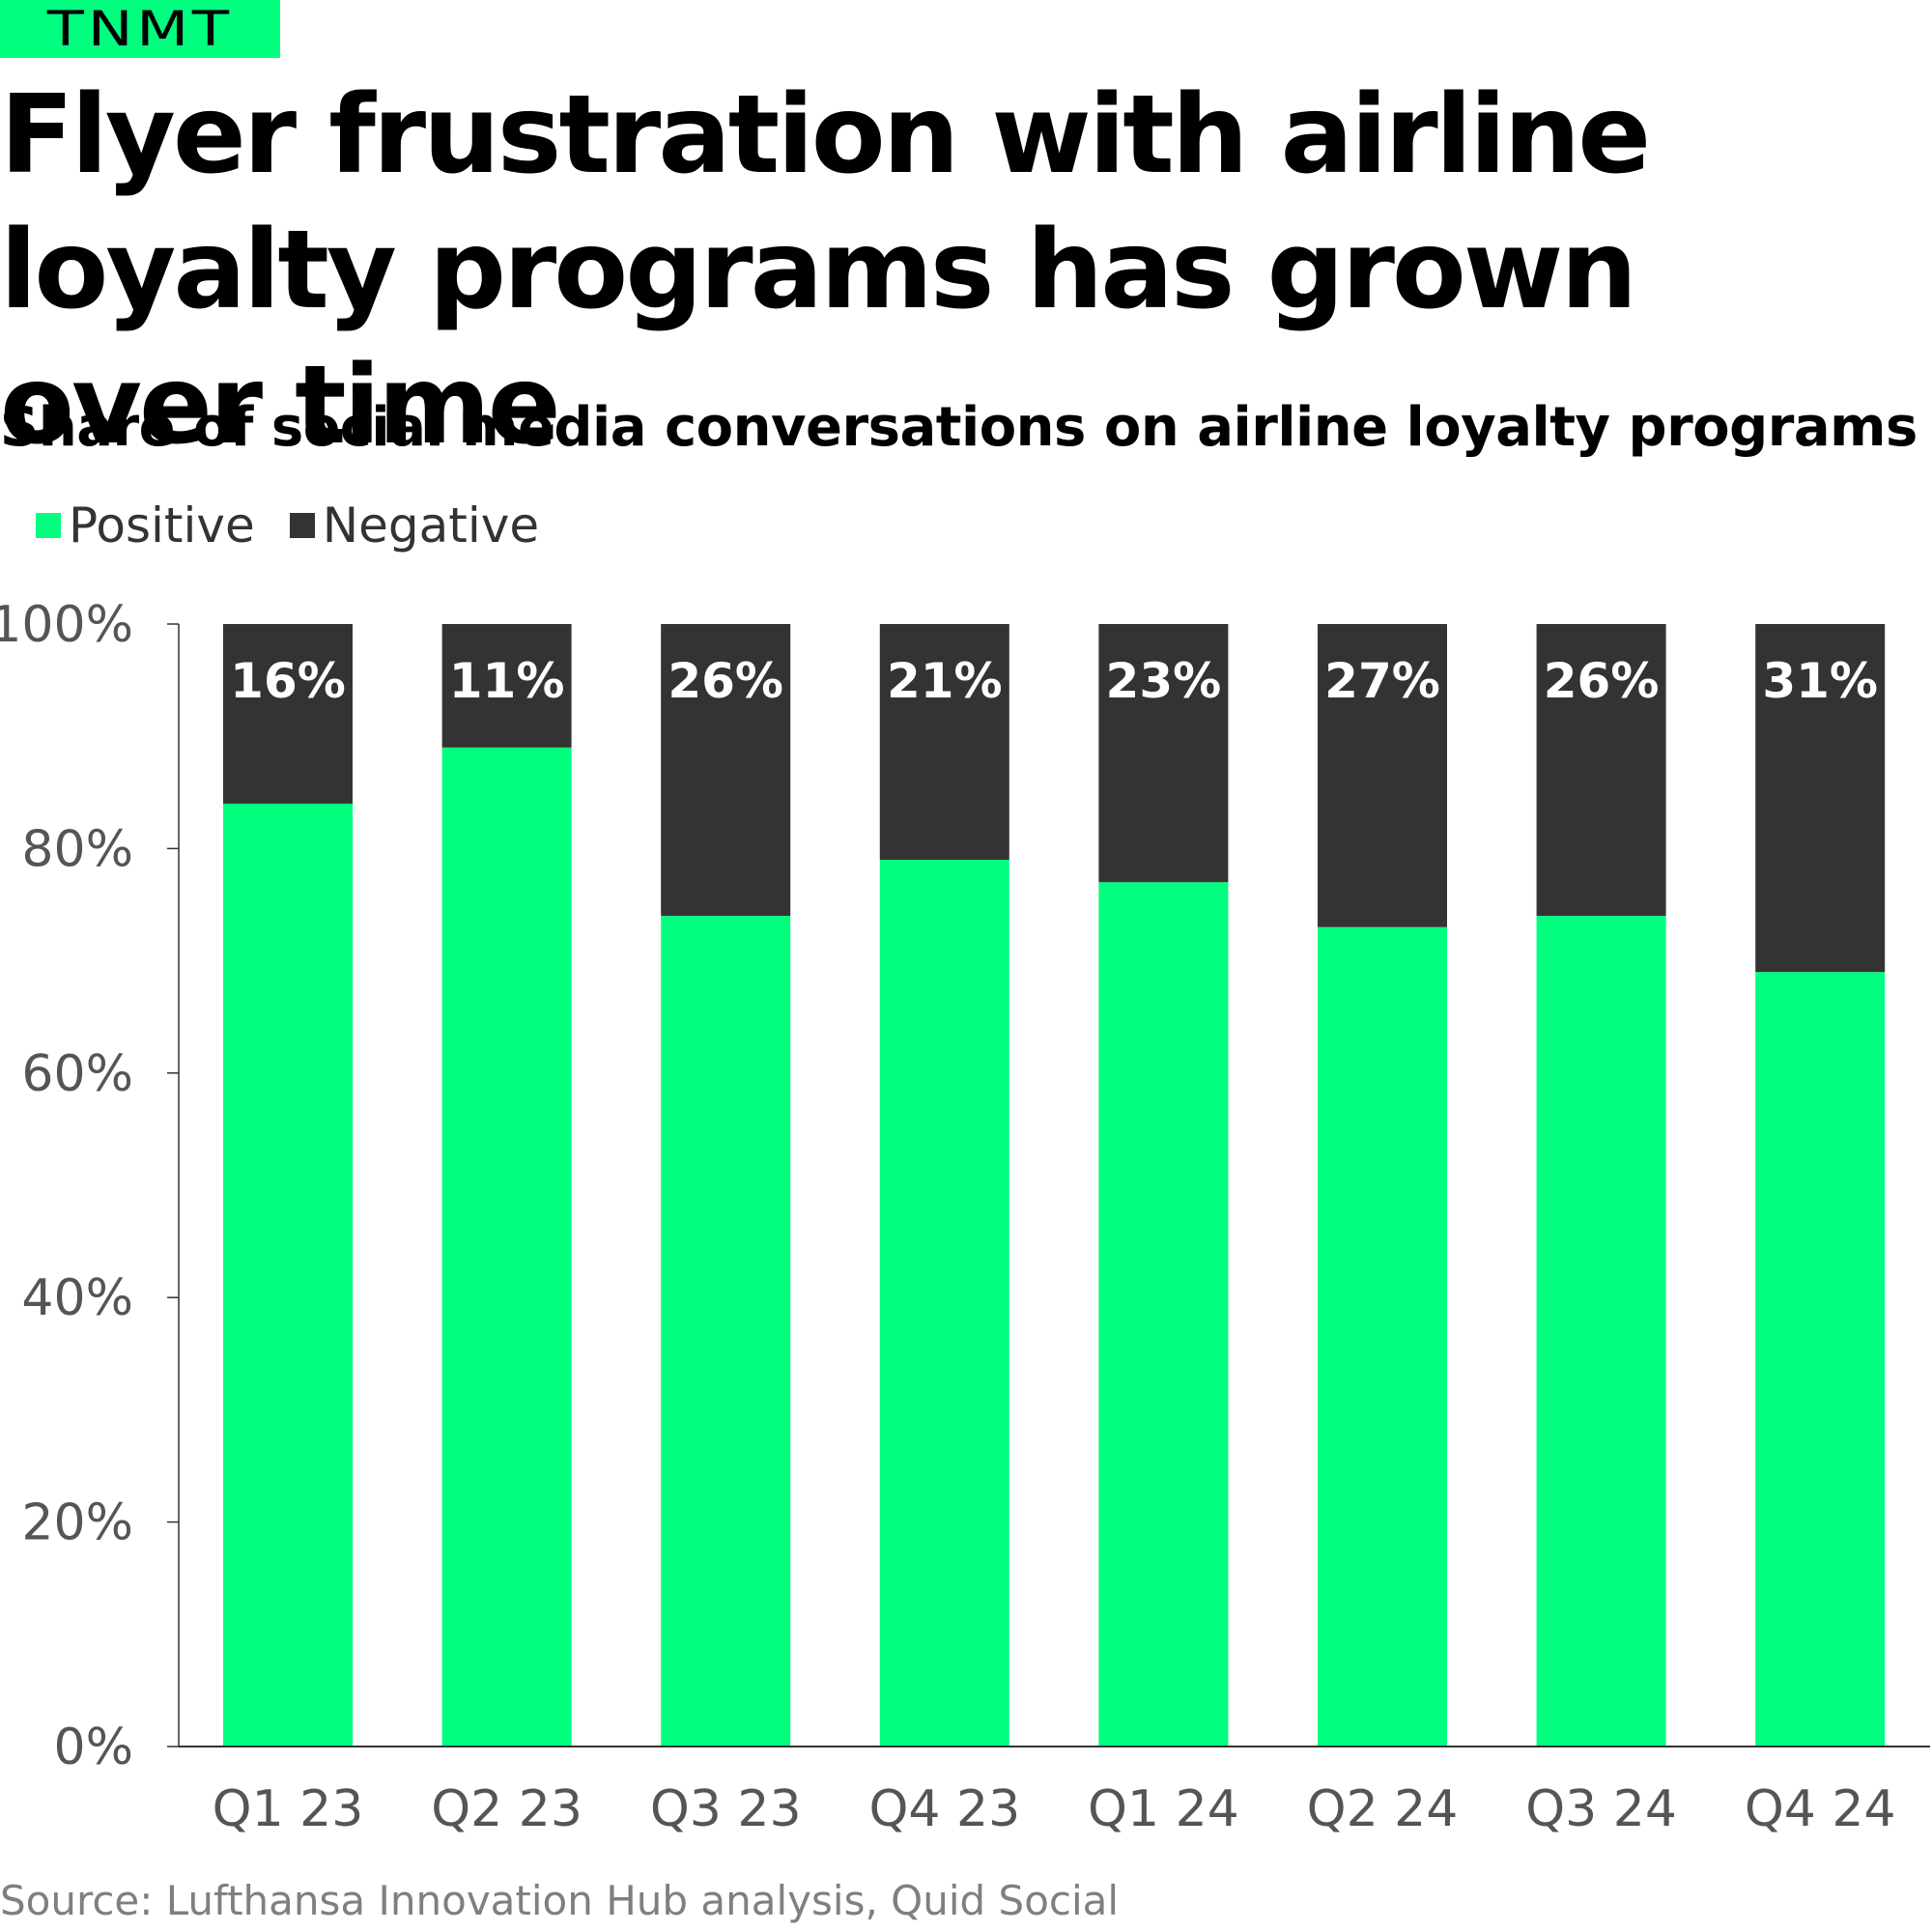  Describe the element at coordinates (1820, 1807) in the screenshot. I see `x-tick-label: Q4 24` at that location.